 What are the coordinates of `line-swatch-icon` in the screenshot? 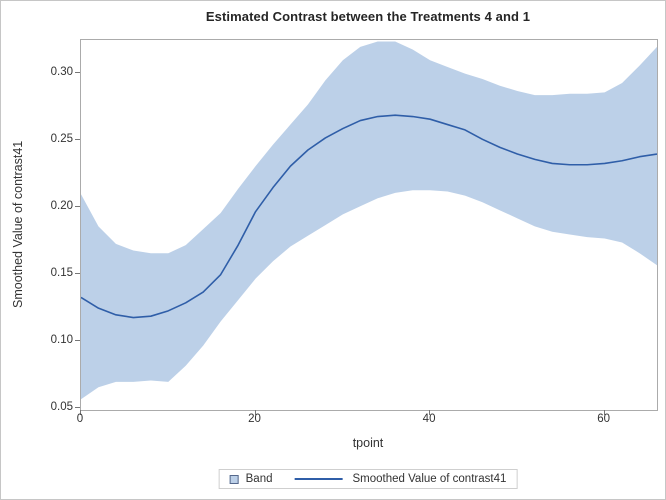 It's located at (318, 479).